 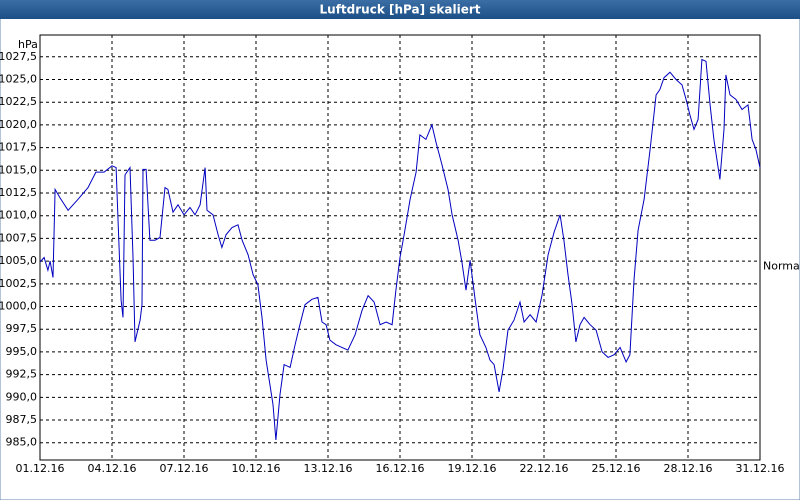 I want to click on y-tick-label: 1005,0, so click(x=18, y=260).